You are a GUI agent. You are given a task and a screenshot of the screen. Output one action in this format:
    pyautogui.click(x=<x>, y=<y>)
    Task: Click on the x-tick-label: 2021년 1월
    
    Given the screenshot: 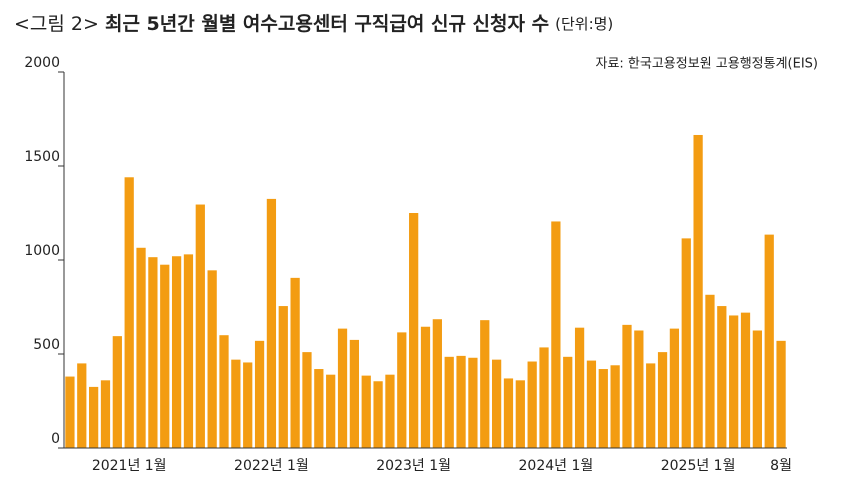 What is the action you would take?
    pyautogui.click(x=129, y=466)
    